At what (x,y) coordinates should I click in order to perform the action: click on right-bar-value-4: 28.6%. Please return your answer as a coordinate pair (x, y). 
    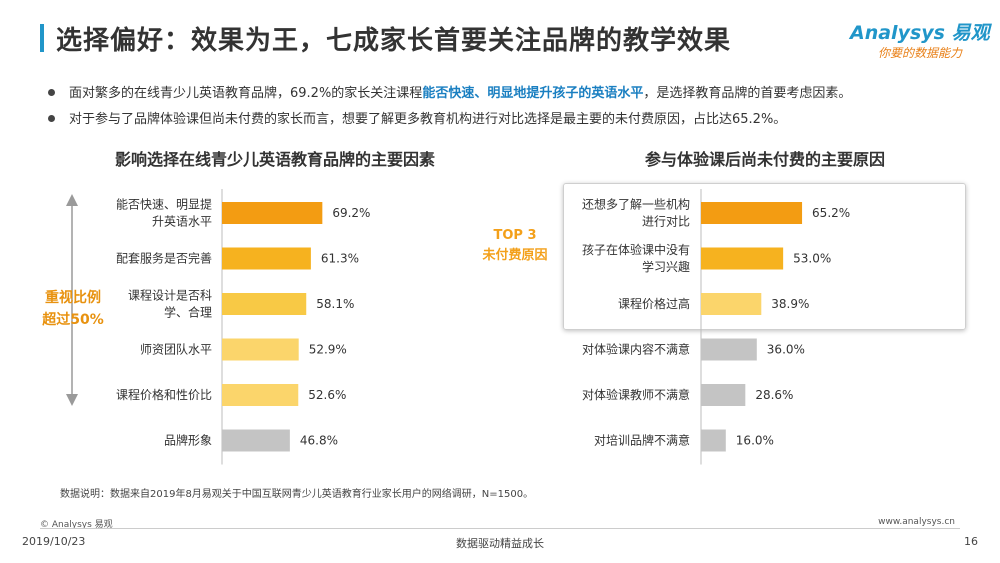
    Looking at the image, I should click on (774, 395).